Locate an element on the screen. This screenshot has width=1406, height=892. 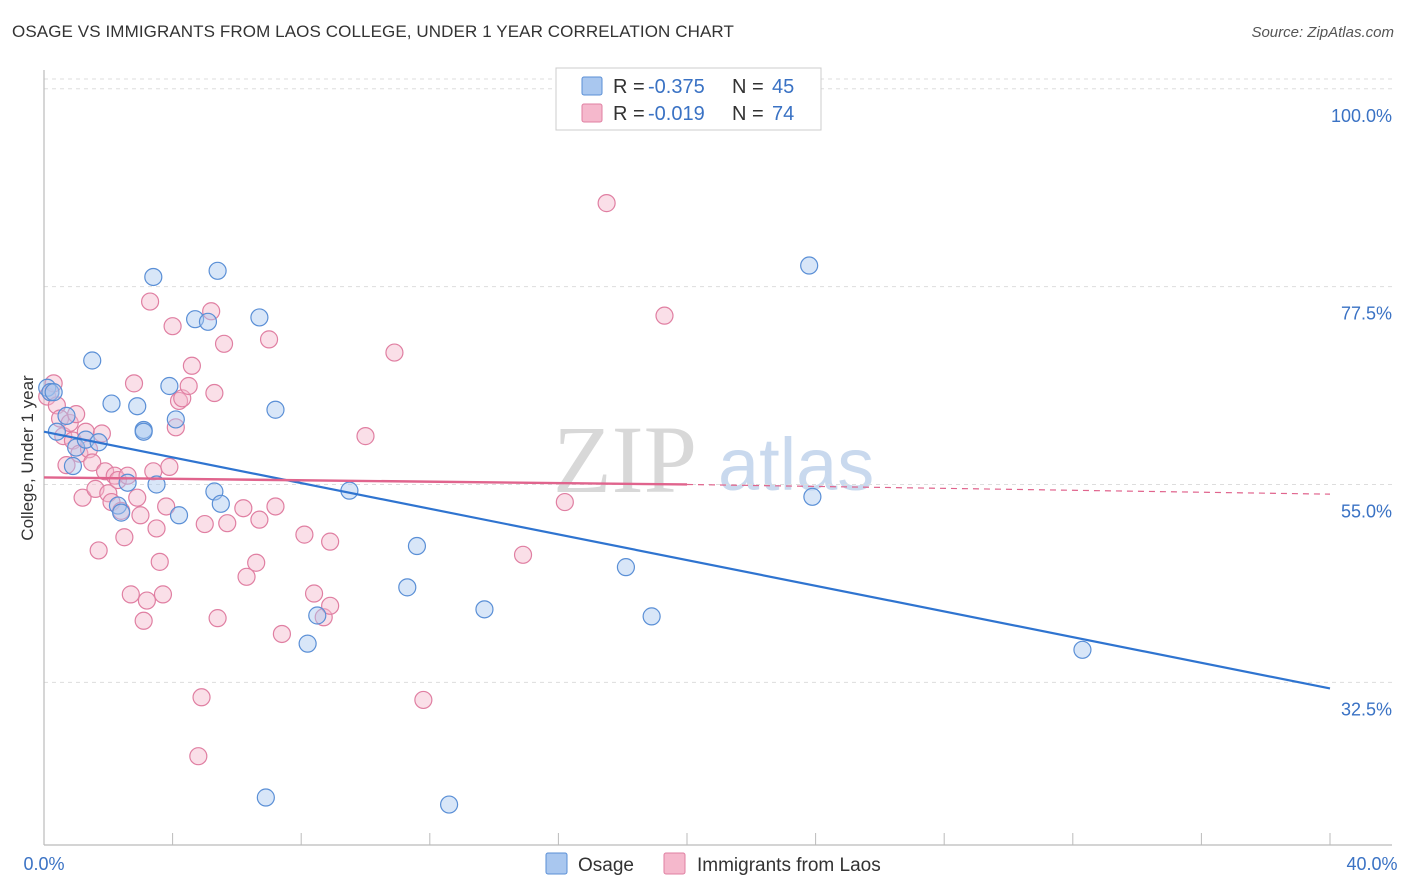
y-axis-title: College, Under 1 year is located at coordinates (27, 458).